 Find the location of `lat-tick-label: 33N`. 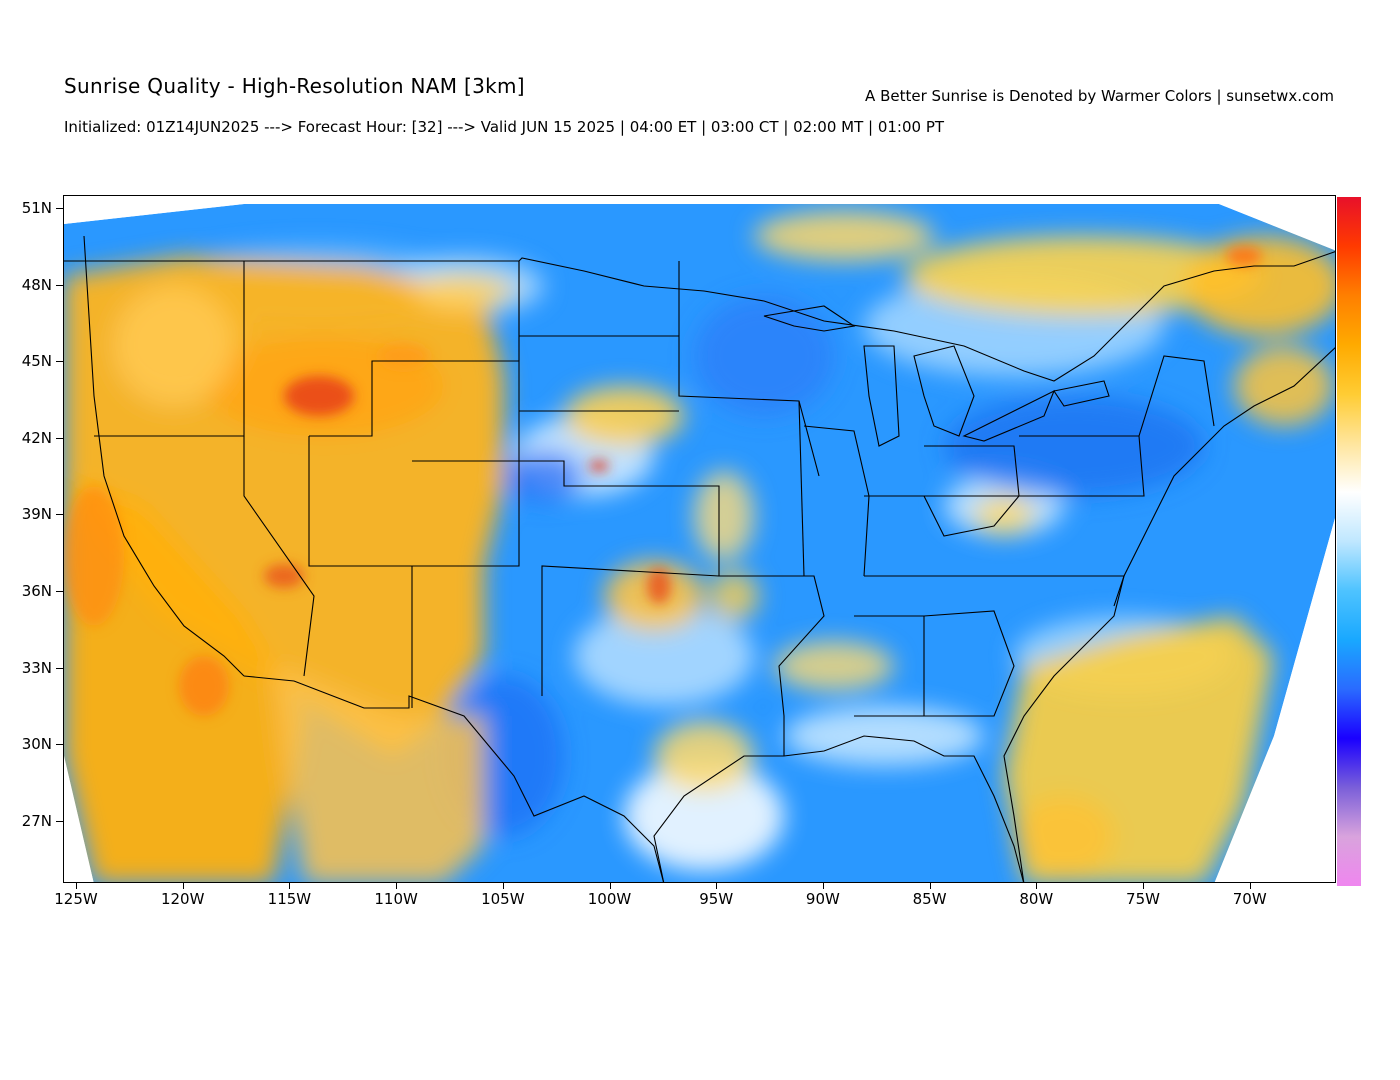

lat-tick-label: 33N is located at coordinates (36, 667).